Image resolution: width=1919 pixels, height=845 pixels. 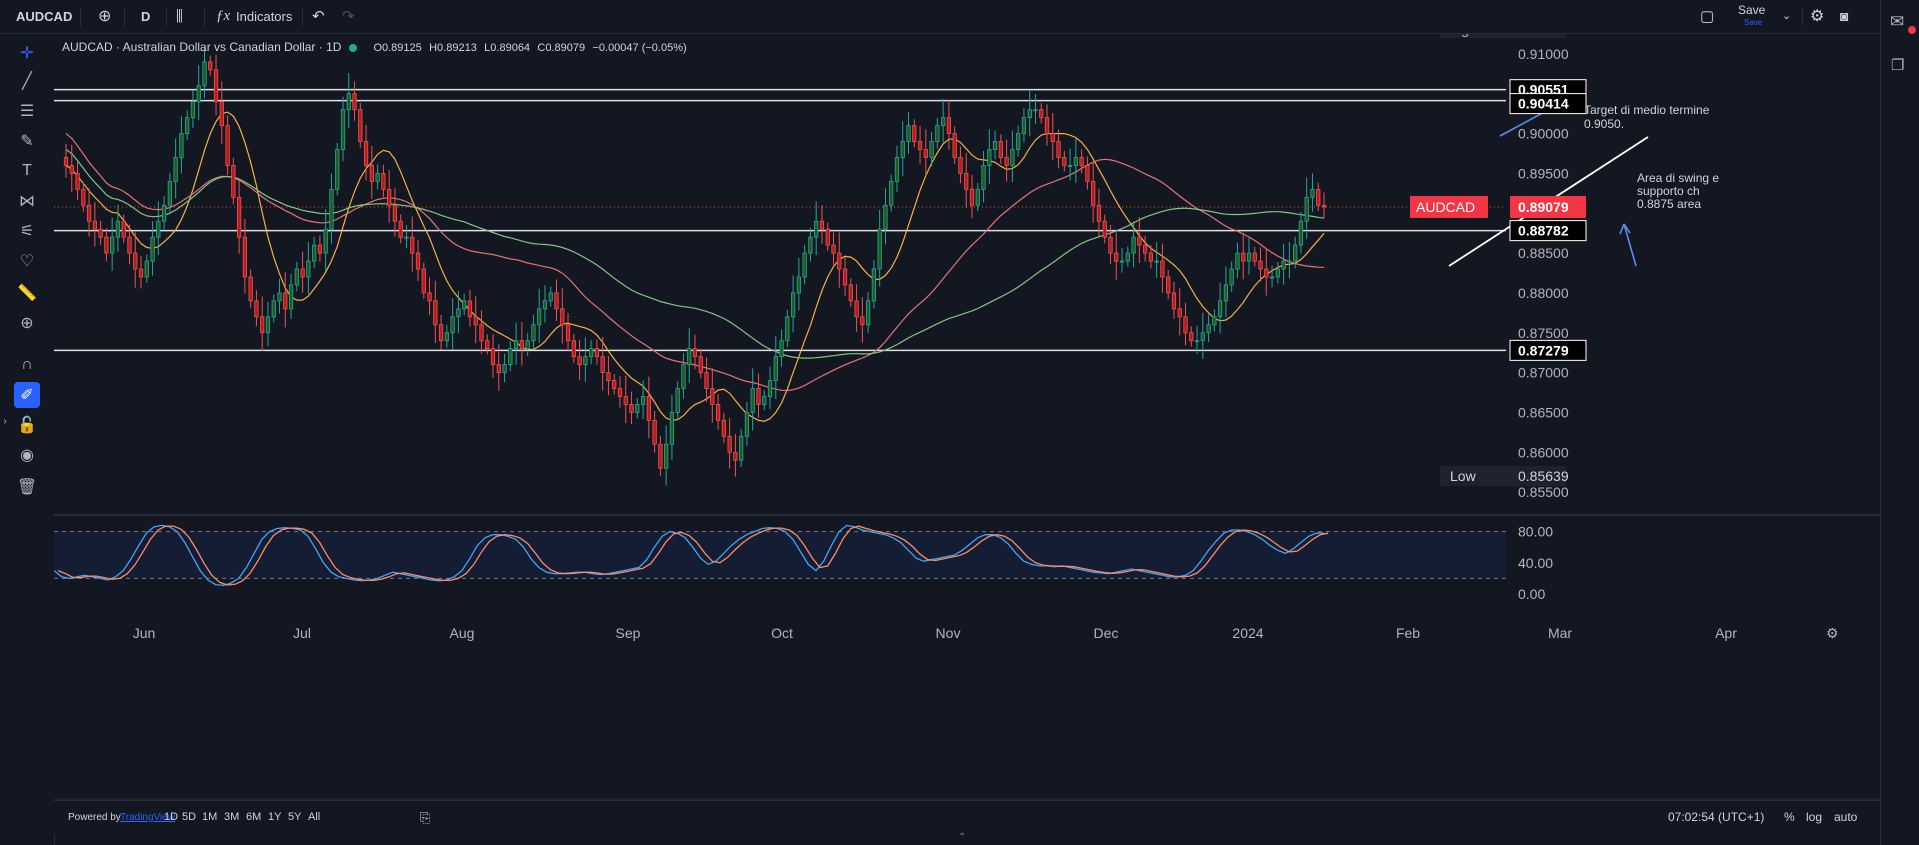 What do you see at coordinates (27, 364) in the screenshot?
I see `magnet-icon: ∩` at bounding box center [27, 364].